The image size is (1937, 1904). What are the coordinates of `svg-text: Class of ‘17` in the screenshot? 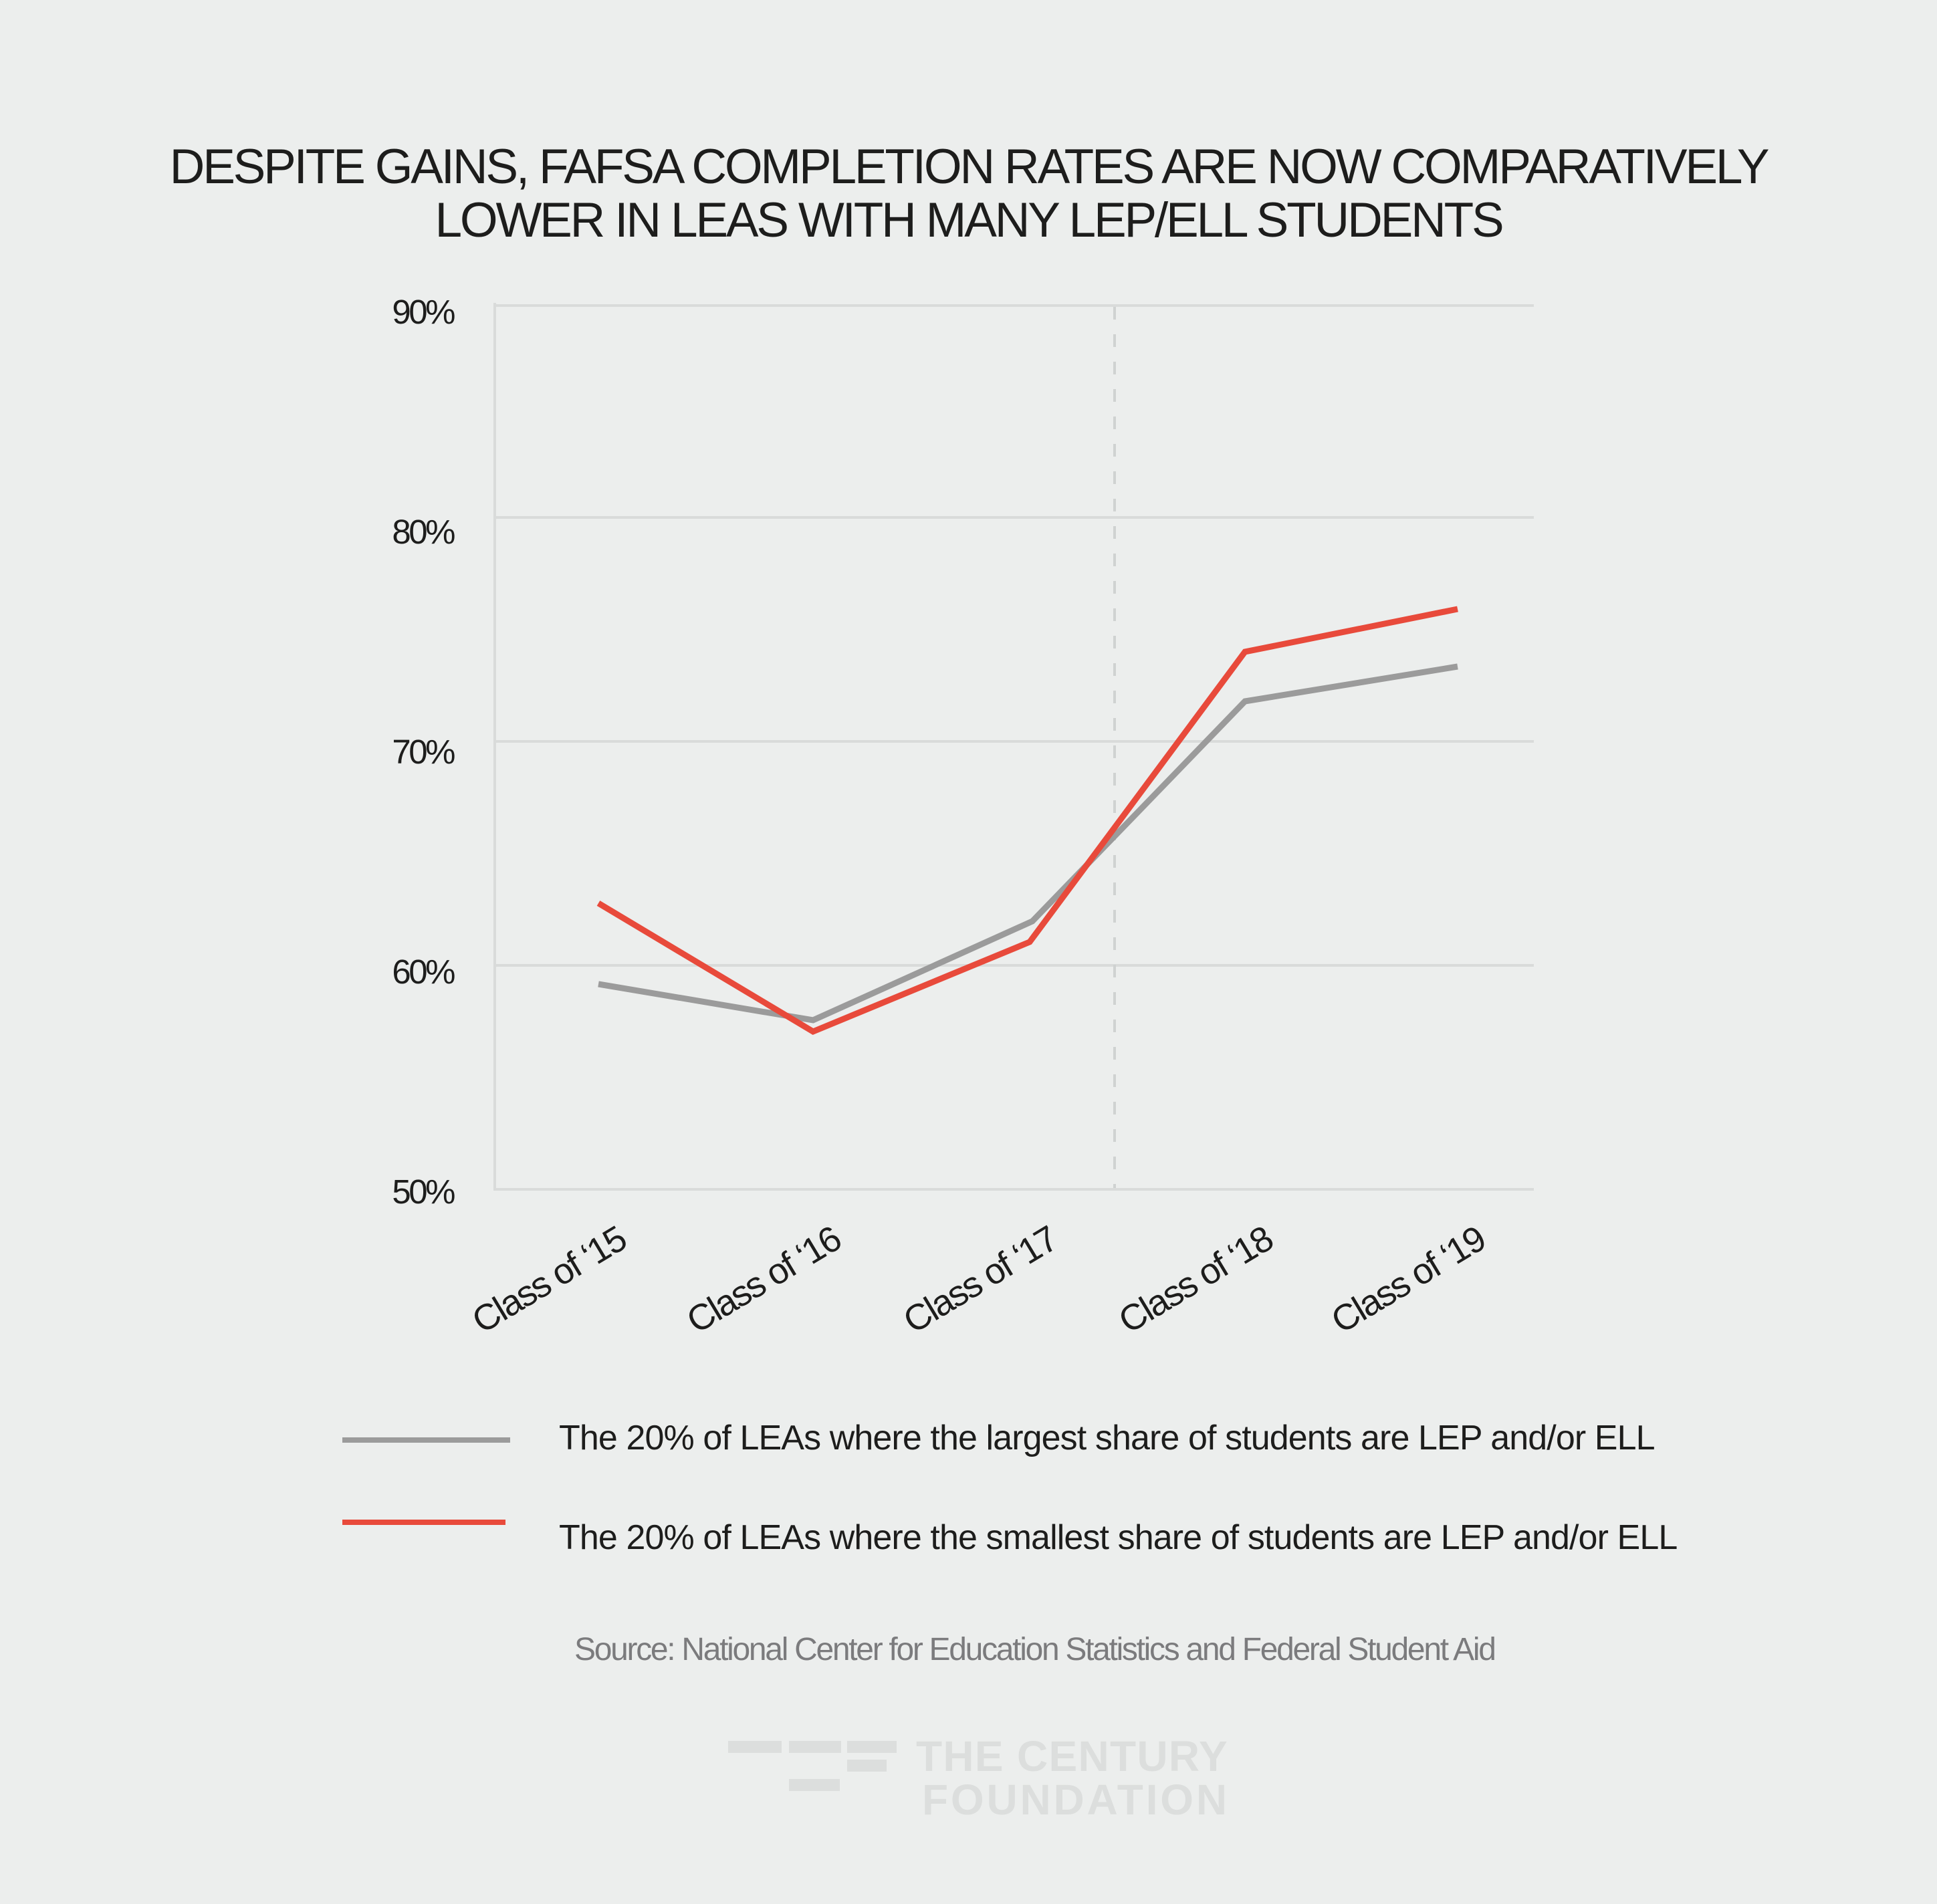 It's located at (980, 1280).